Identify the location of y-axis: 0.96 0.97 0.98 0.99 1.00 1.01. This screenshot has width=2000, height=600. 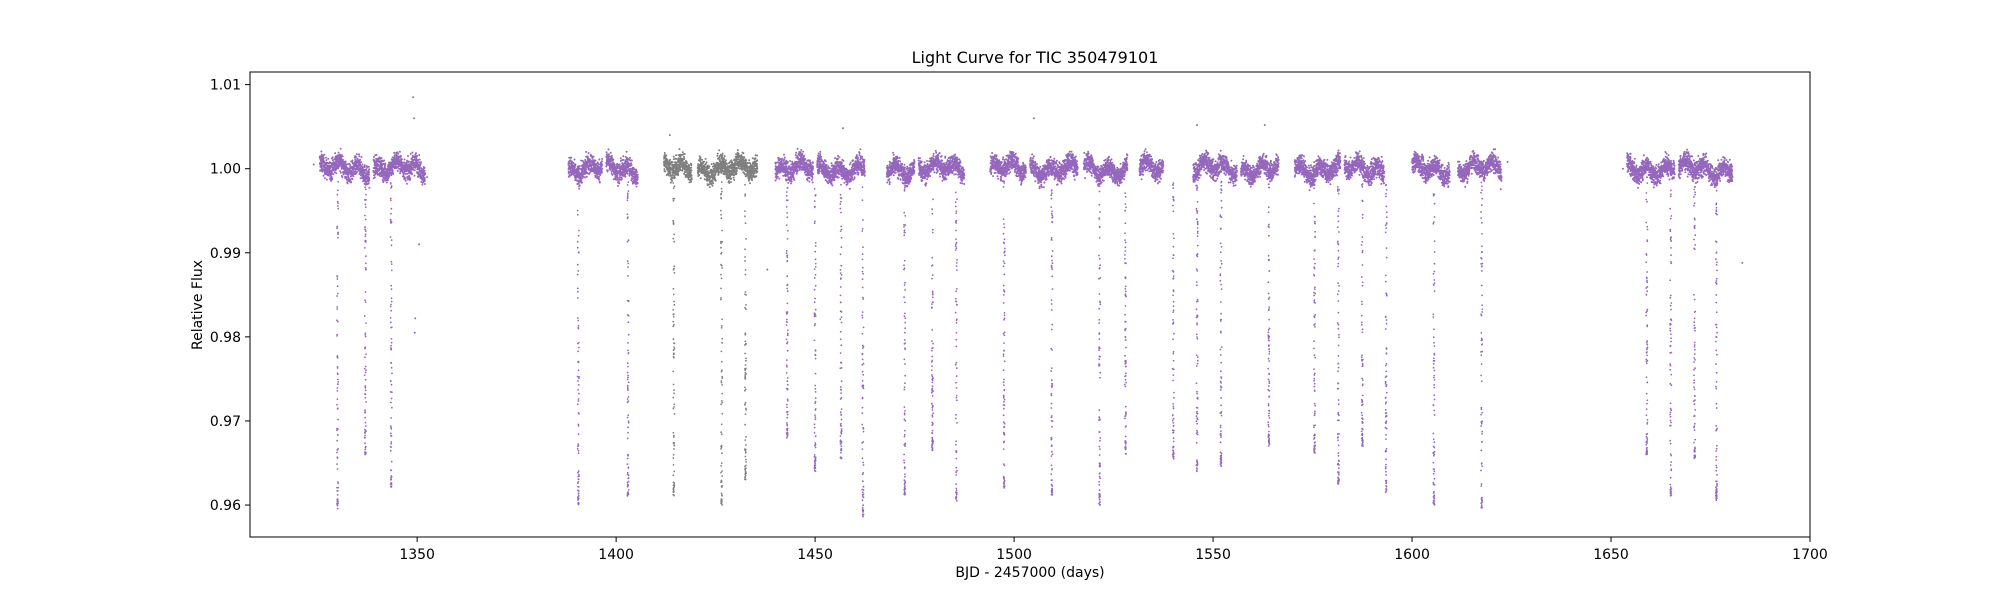
(230, 296).